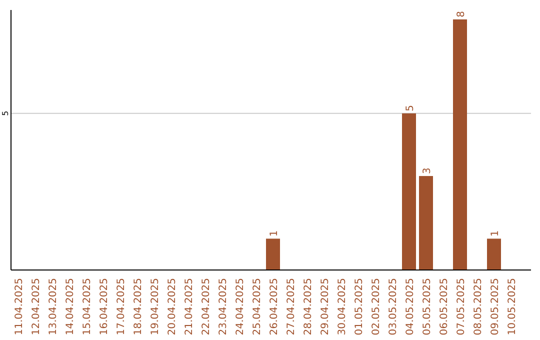 Image resolution: width=540 pixels, height=340 pixels. Describe the element at coordinates (138, 307) in the screenshot. I see `x-tick-label: 18.04.2025` at that location.